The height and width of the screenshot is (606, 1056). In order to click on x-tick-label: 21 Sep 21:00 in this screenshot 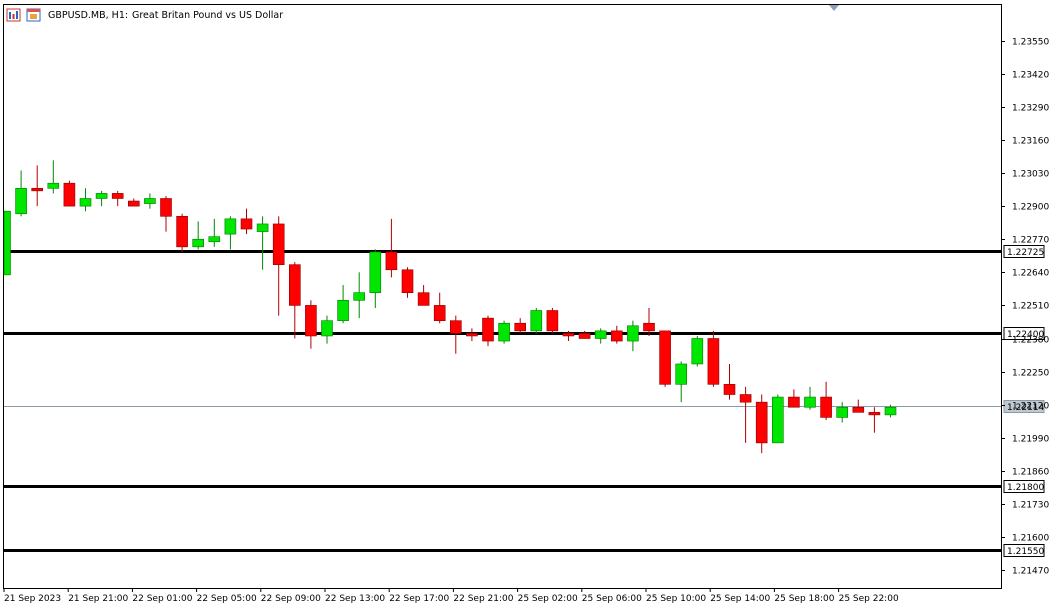, I will do `click(98, 599)`.